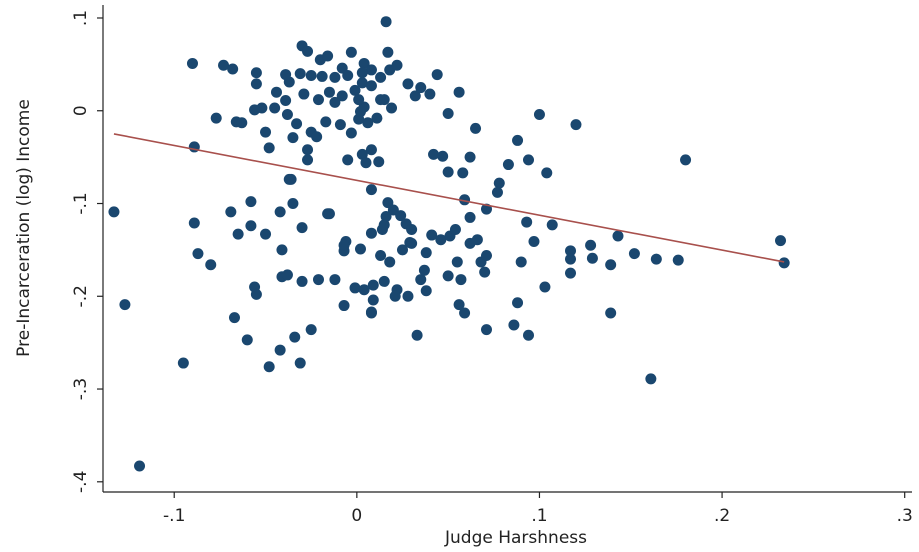  Describe the element at coordinates (81, 482) in the screenshot. I see `y-tick-label: -.4` at that location.